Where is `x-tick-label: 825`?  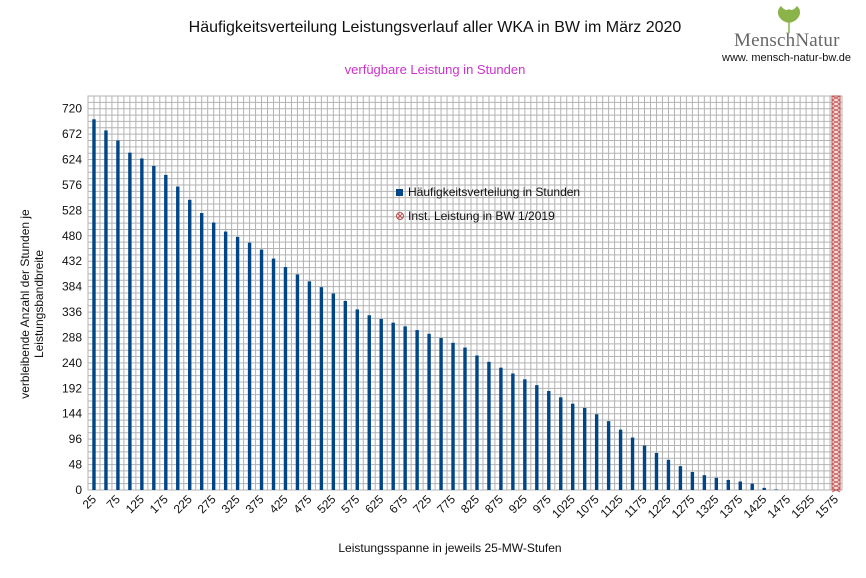 x-tick-label: 825 is located at coordinates (470, 504).